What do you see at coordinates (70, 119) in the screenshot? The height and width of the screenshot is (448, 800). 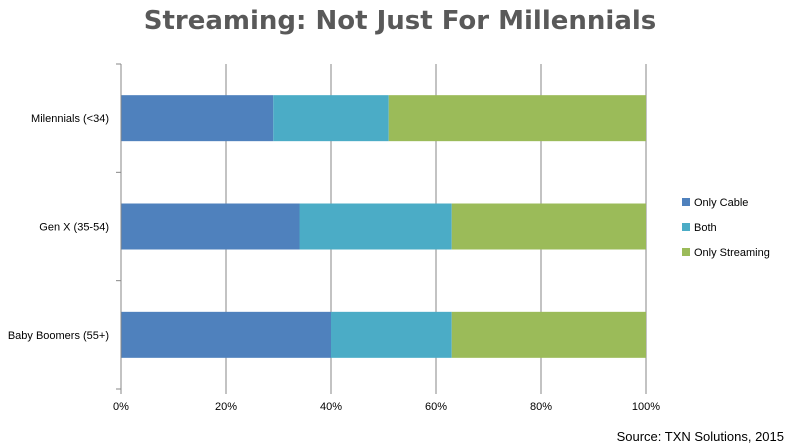 I see `category-label: Milennials (<34)` at bounding box center [70, 119].